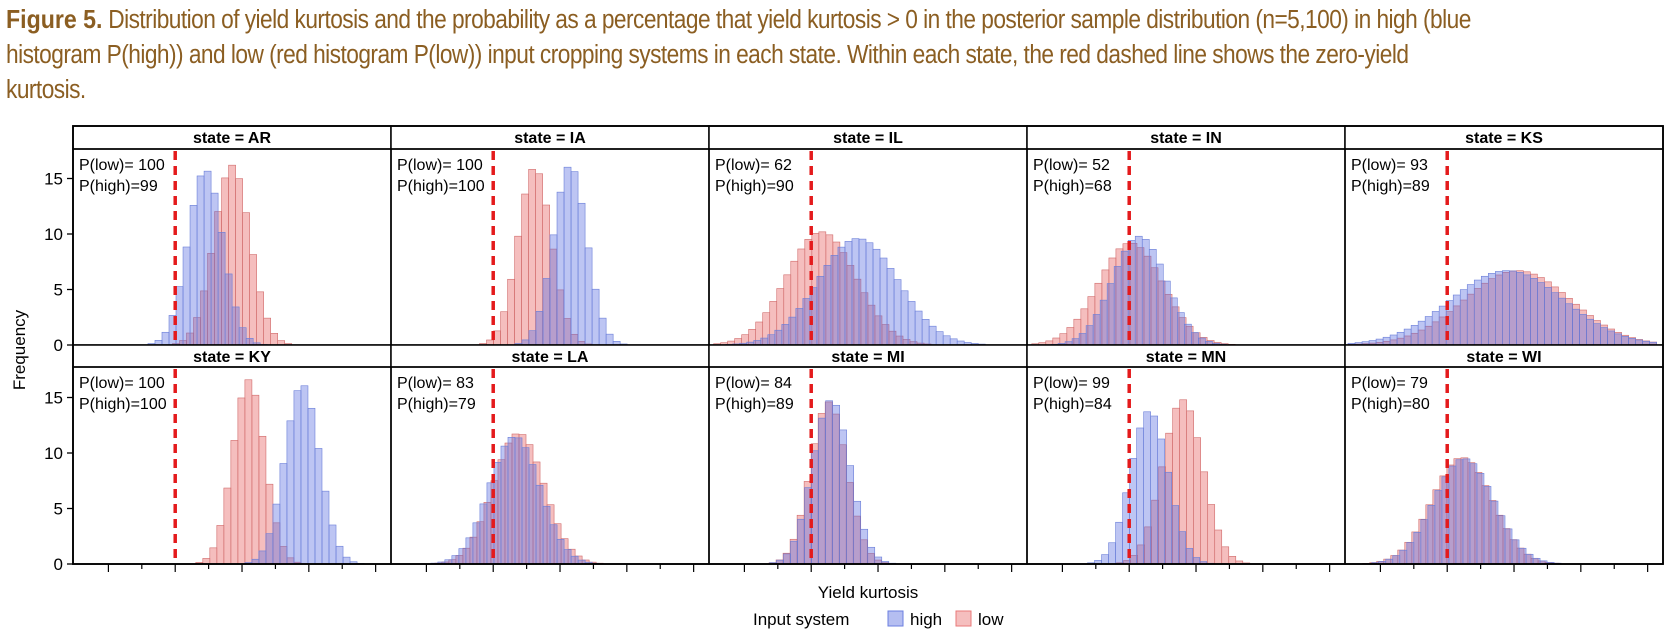 This screenshot has width=1670, height=638. What do you see at coordinates (1389, 165) in the screenshot?
I see `p-low-text-KS: P(low)= 93` at bounding box center [1389, 165].